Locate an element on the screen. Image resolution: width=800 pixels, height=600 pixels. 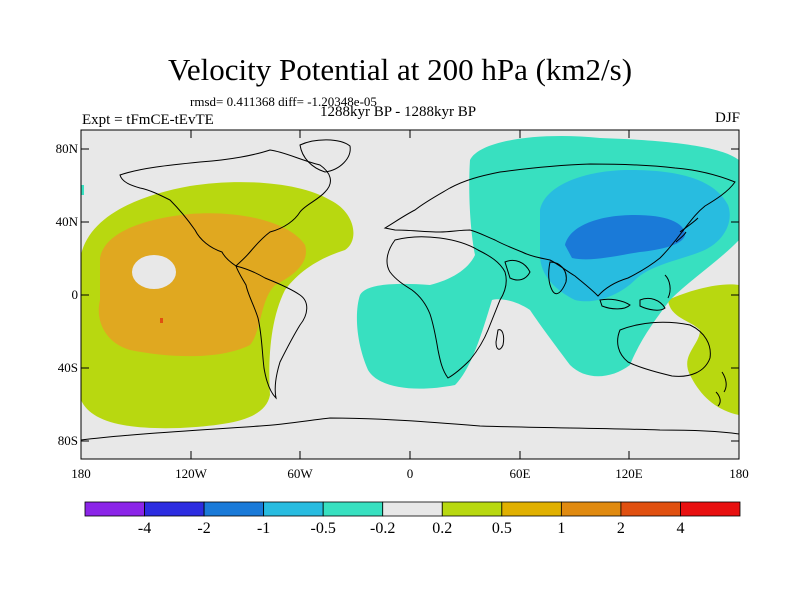
stats-text: rmsd= 0.411368 diff= -1.20348e-05 is located at coordinates (283, 101).